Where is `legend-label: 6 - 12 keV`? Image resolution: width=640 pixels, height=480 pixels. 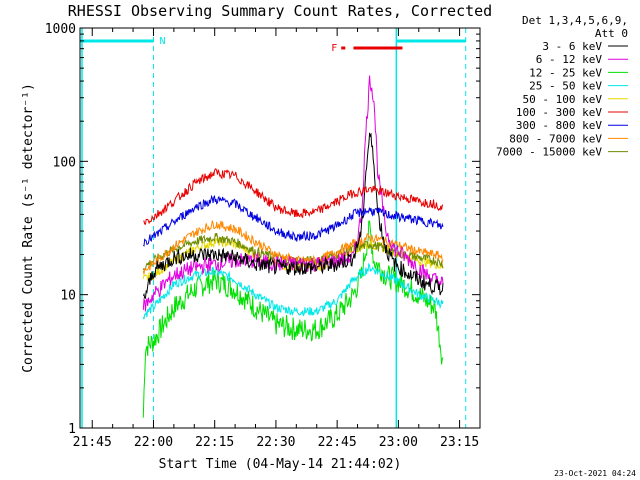 legend-label: 6 - 12 keV is located at coordinates (569, 59).